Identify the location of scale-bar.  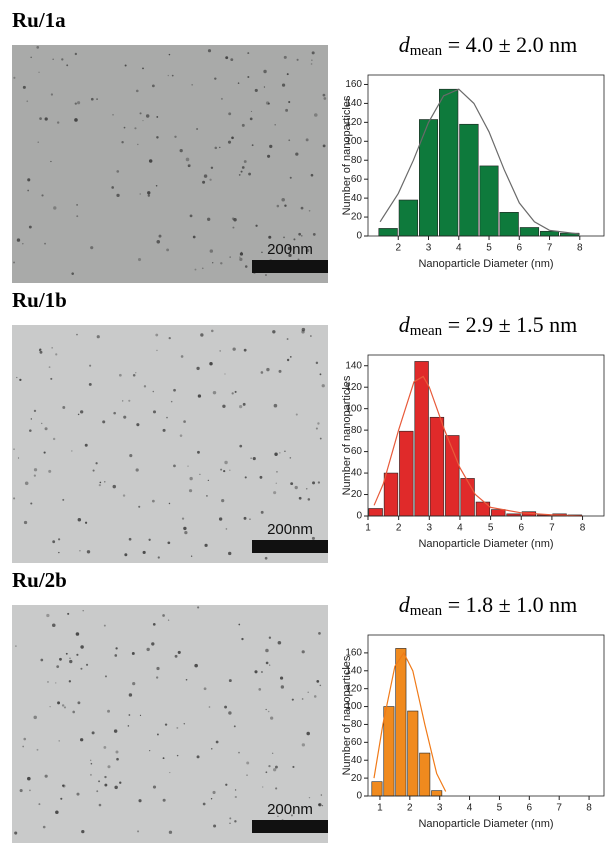
(290, 266).